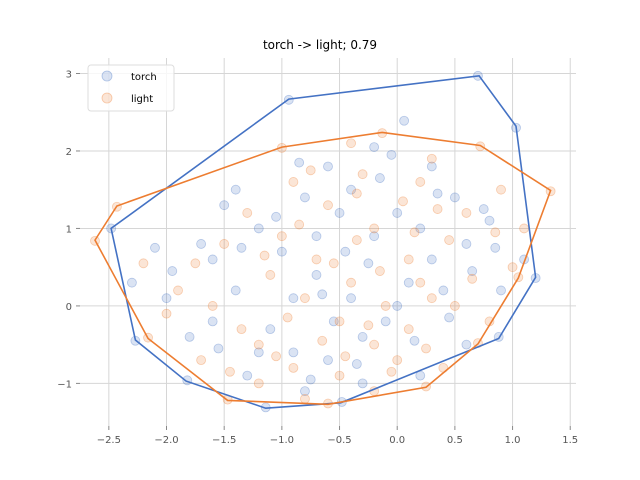 The width and height of the screenshot is (640, 480). What do you see at coordinates (109, 440) in the screenshot?
I see `x-tick-label: −2.5` at bounding box center [109, 440].